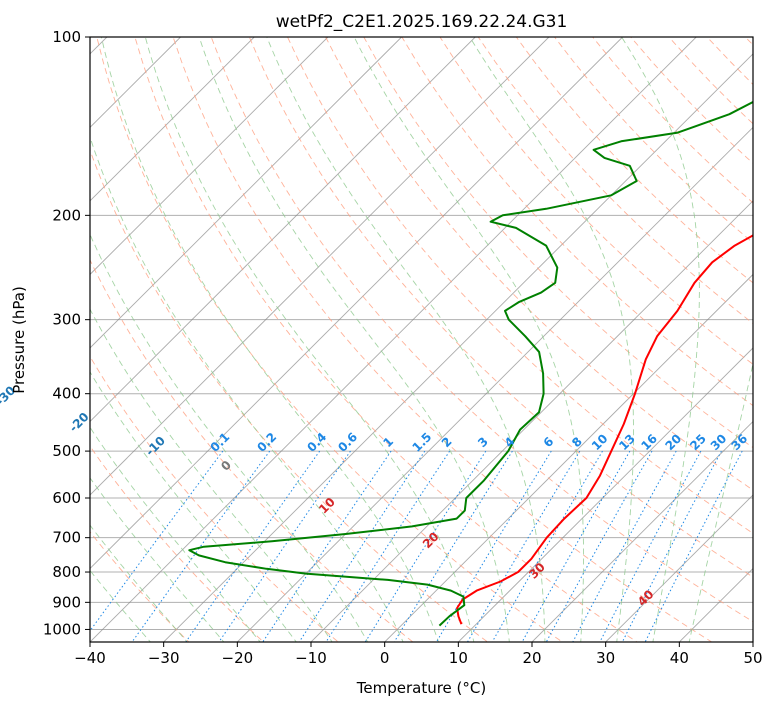 The width and height of the screenshot is (775, 708). I want to click on y-tick-label: 400, so click(66, 394).